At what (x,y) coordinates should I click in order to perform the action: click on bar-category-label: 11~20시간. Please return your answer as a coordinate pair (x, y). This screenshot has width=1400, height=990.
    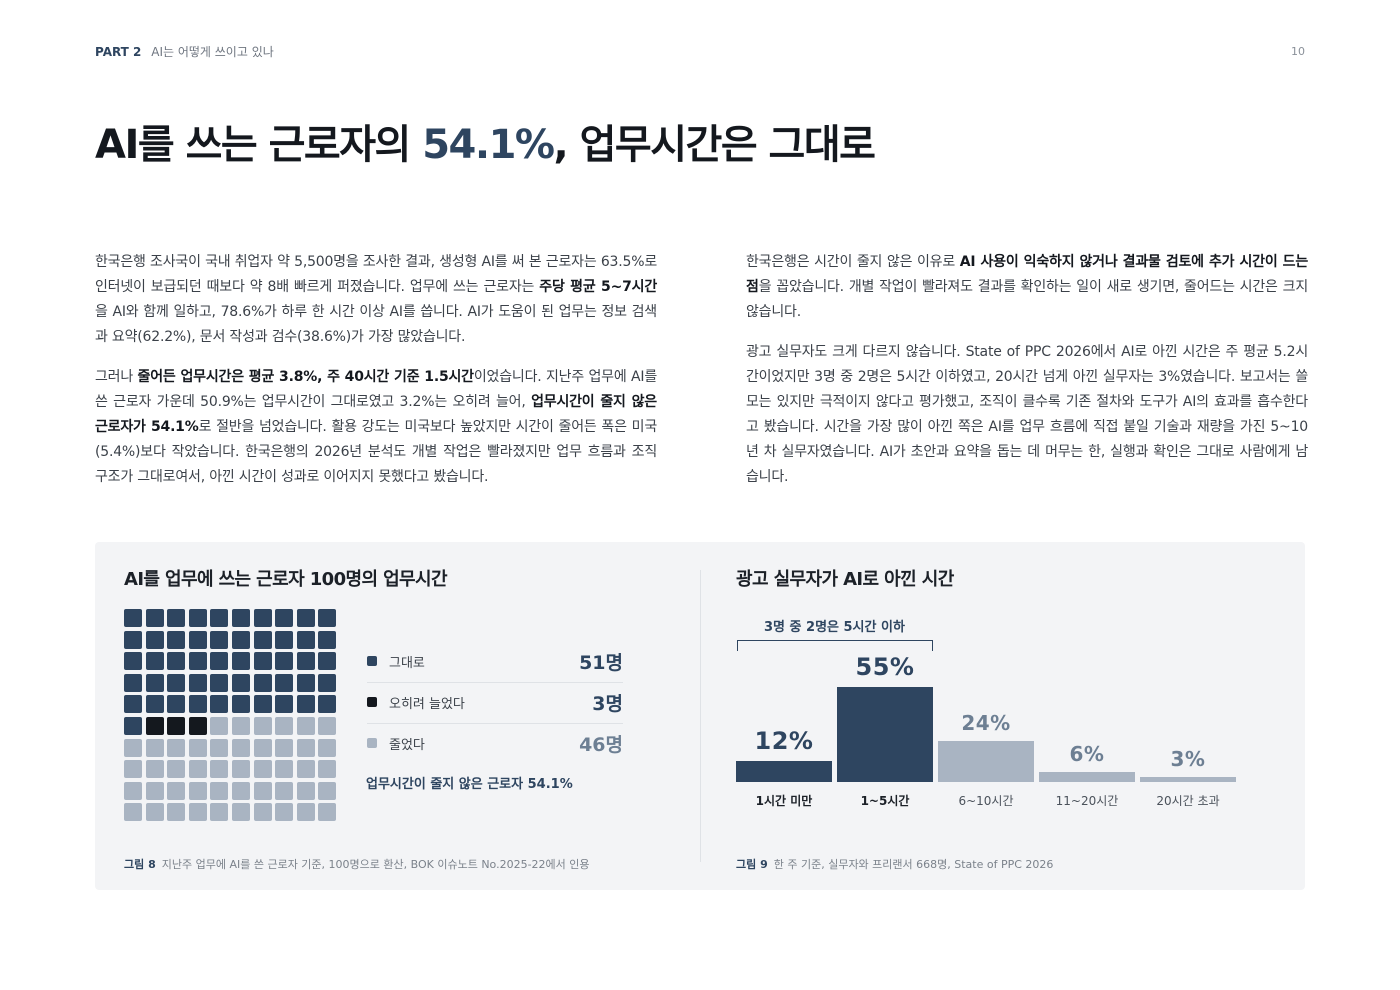
    Looking at the image, I should click on (1087, 801).